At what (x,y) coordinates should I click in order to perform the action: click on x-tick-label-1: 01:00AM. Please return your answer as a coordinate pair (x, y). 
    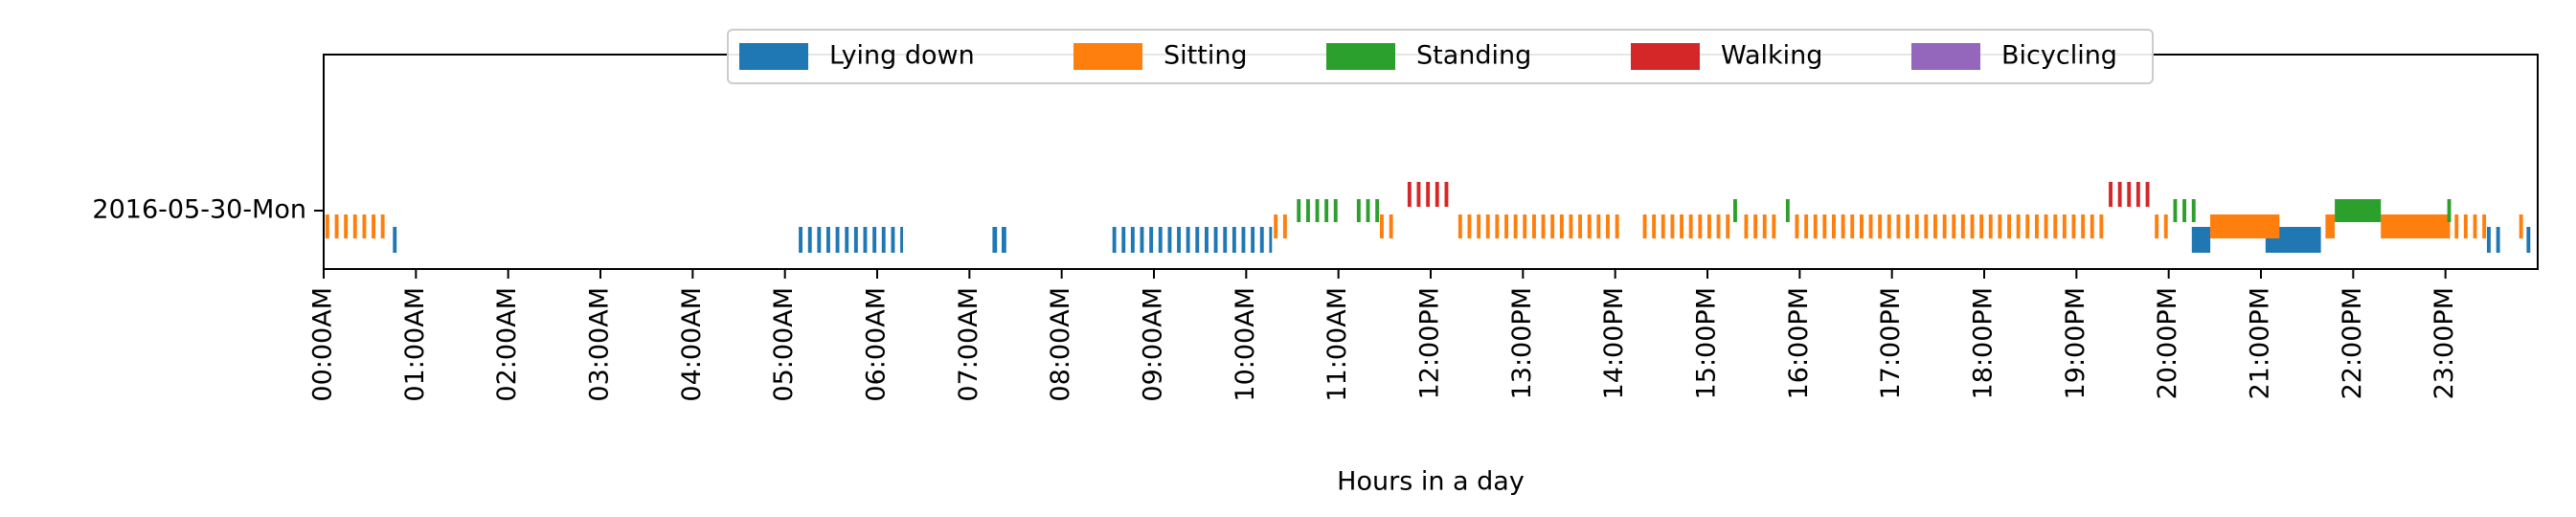
    Looking at the image, I should click on (415, 344).